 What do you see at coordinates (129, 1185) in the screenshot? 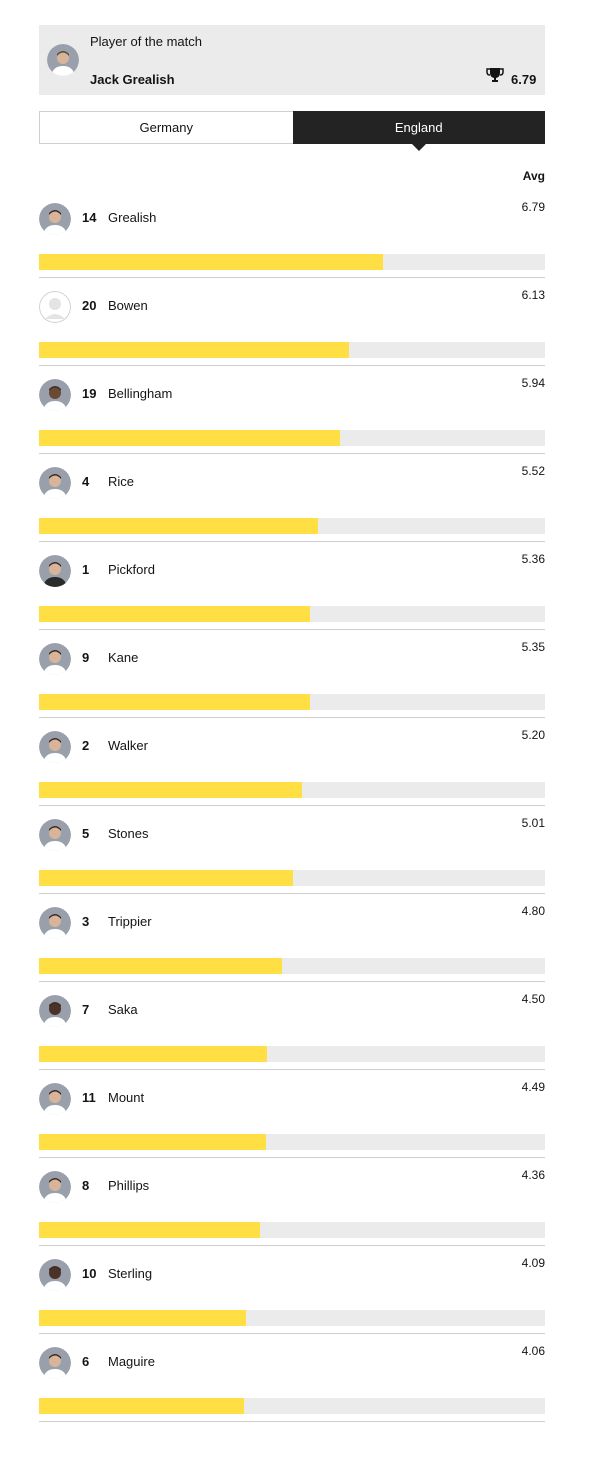
I see `player-name: Phillips` at bounding box center [129, 1185].